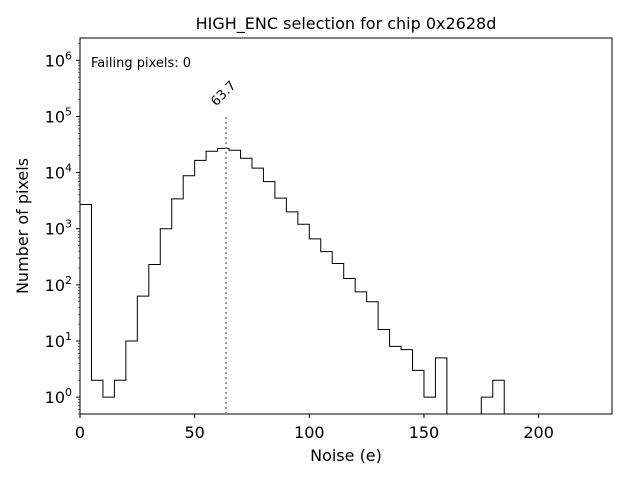  Describe the element at coordinates (58, 115) in the screenshot. I see `y-tick-label: 10⁵` at that location.